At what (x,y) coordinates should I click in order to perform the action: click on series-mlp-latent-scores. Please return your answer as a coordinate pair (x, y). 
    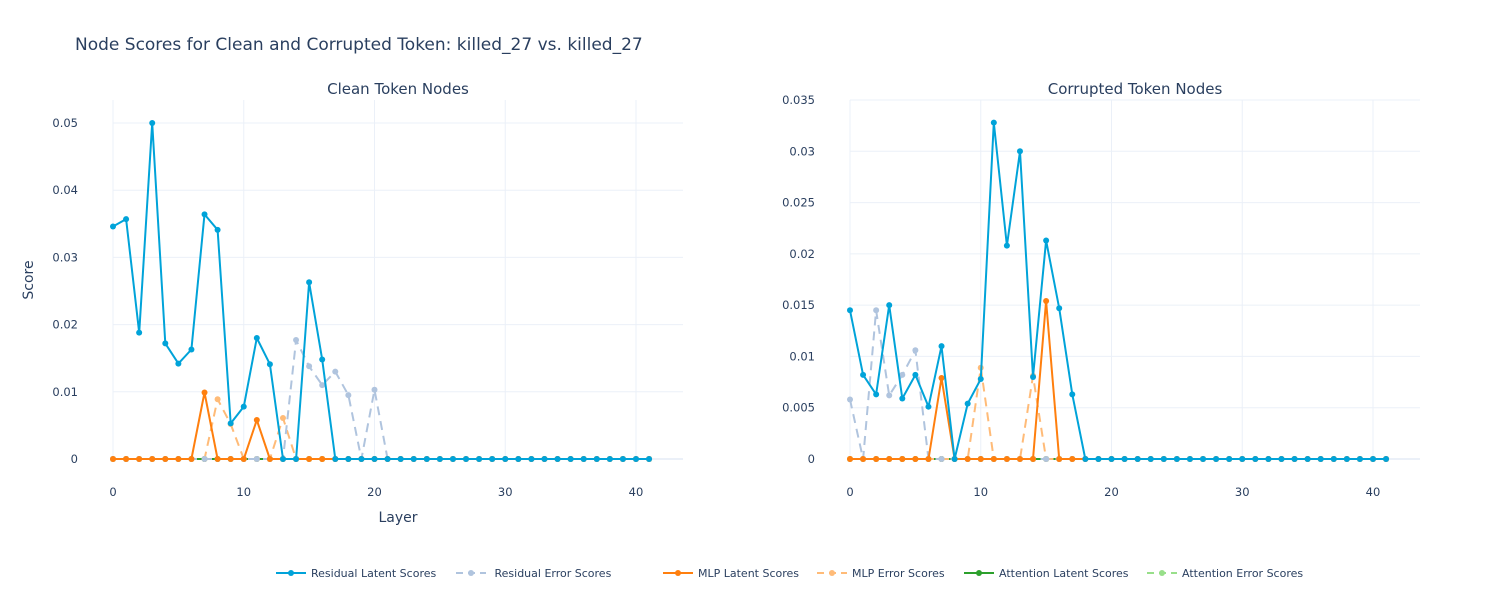
    Looking at the image, I should click on (1118, 380).